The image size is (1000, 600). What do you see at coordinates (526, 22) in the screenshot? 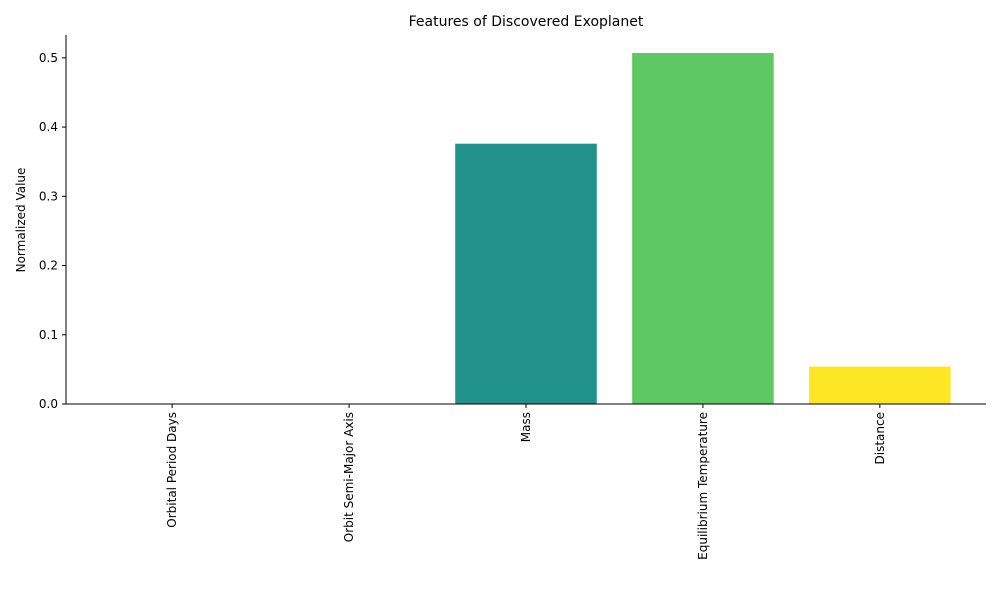
I see `chart-title: Features of Discovered Exoplanet` at bounding box center [526, 22].